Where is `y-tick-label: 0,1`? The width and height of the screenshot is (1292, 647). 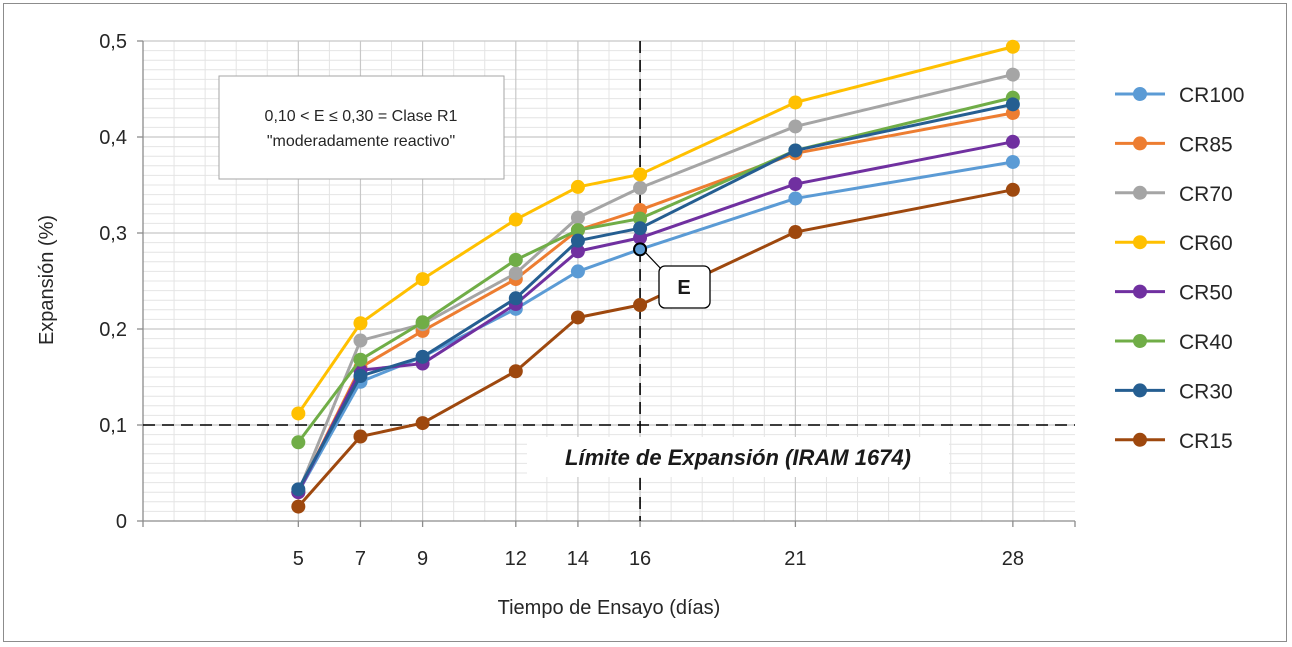 y-tick-label: 0,1 is located at coordinates (113, 426).